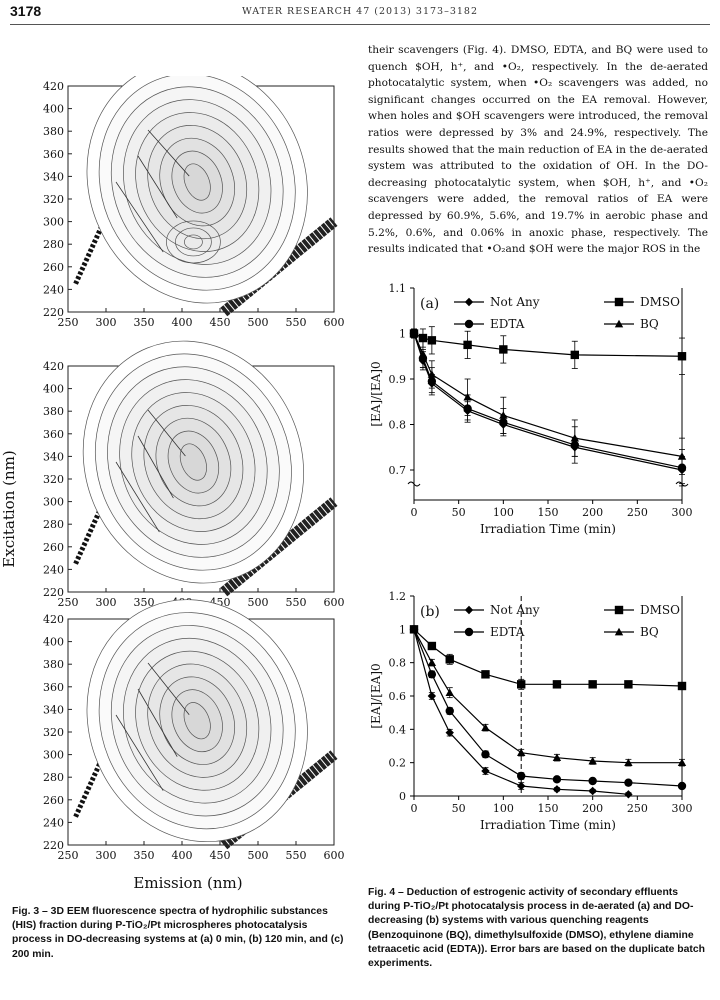 This screenshot has height=1000, width=720. Describe the element at coordinates (398, 696) in the screenshot. I see `y-tick-label: 0.6` at that location.